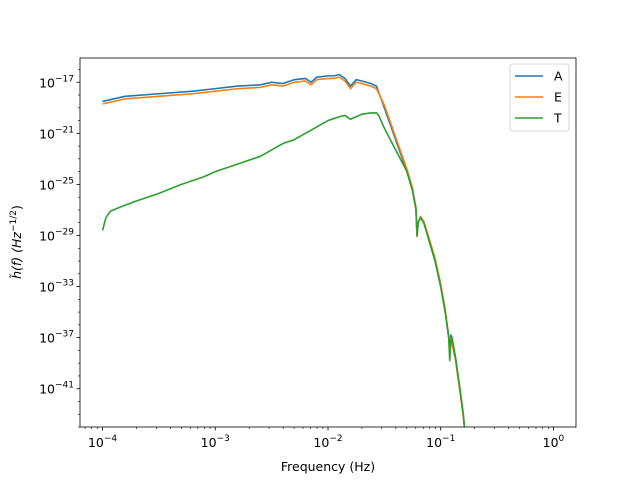 This screenshot has height=480, width=640. What do you see at coordinates (14, 221) in the screenshot?
I see `y-axis-title-sup: −1/2` at bounding box center [14, 221].